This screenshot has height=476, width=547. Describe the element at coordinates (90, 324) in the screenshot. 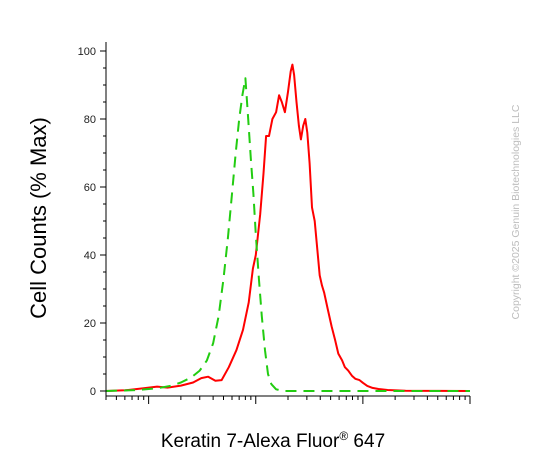

I see `y-tick-label: 20` at that location.